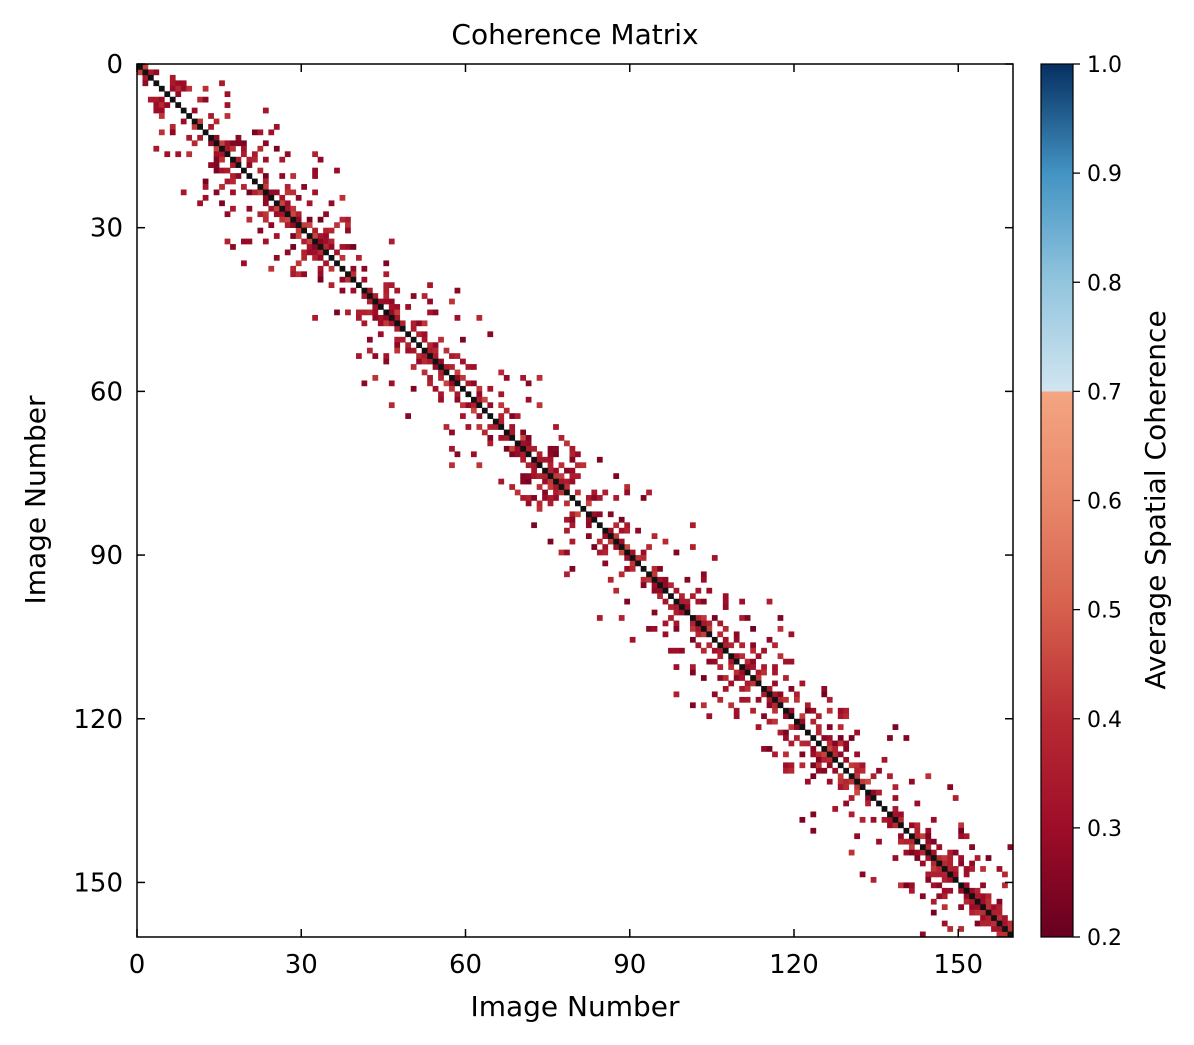 The width and height of the screenshot is (1194, 1045). I want to click on y-tick-label: 0, so click(114, 65).